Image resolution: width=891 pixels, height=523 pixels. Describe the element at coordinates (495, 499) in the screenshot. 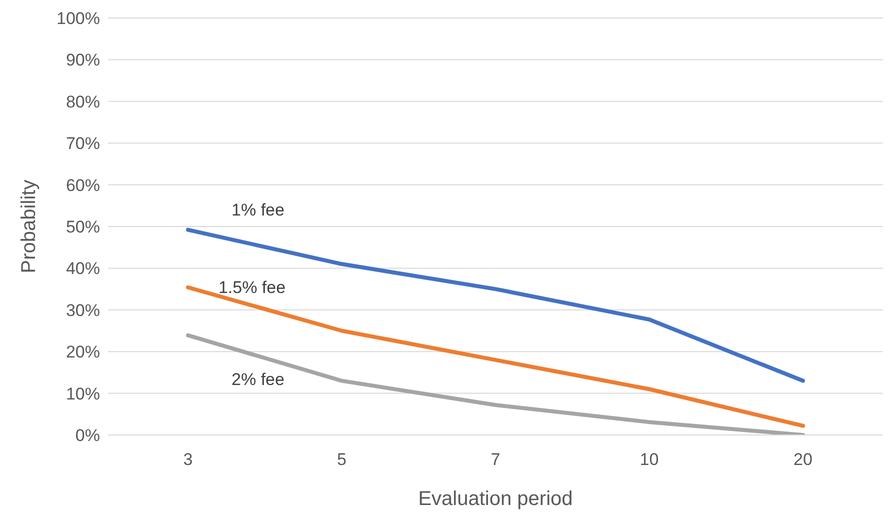

I see `x-axis-title: Evaluation period` at that location.